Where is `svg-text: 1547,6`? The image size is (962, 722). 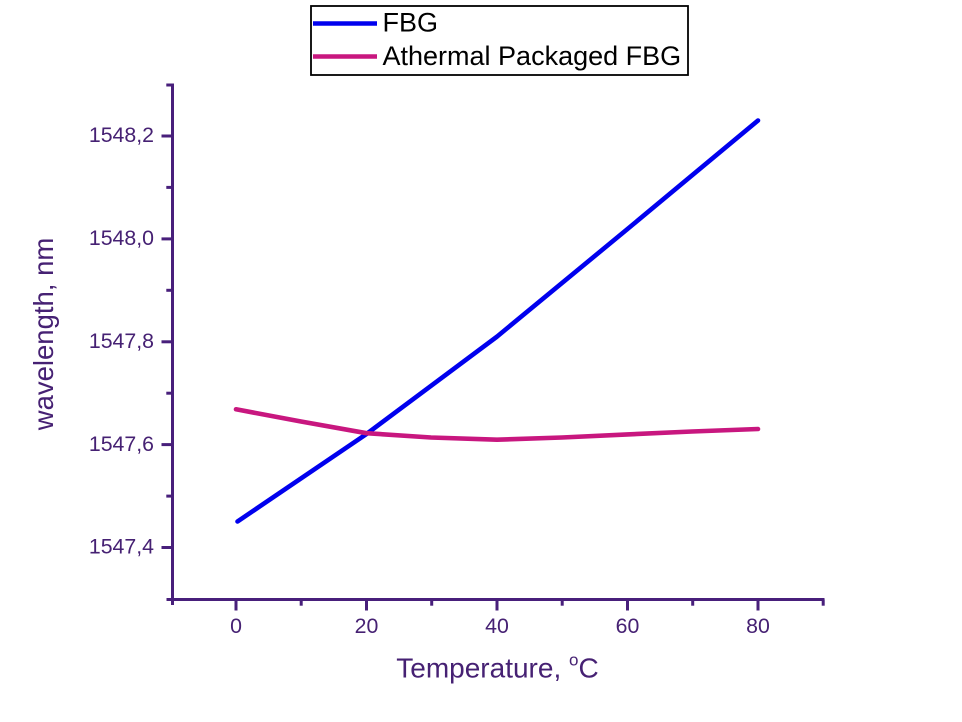 svg-text: 1547,6 is located at coordinates (121, 444).